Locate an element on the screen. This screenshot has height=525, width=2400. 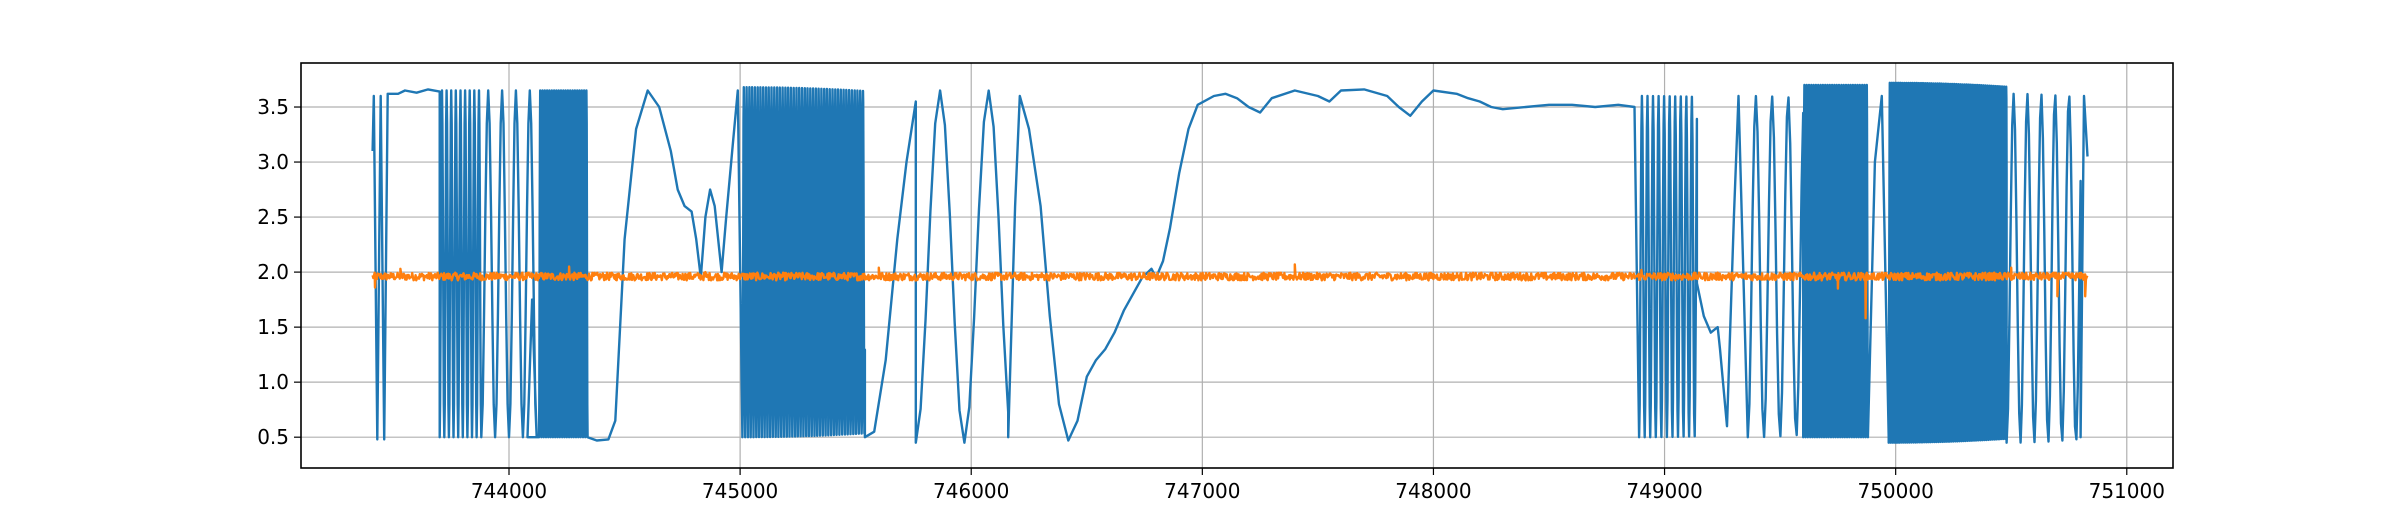
x-tick-label: 749000 is located at coordinates (1664, 491).